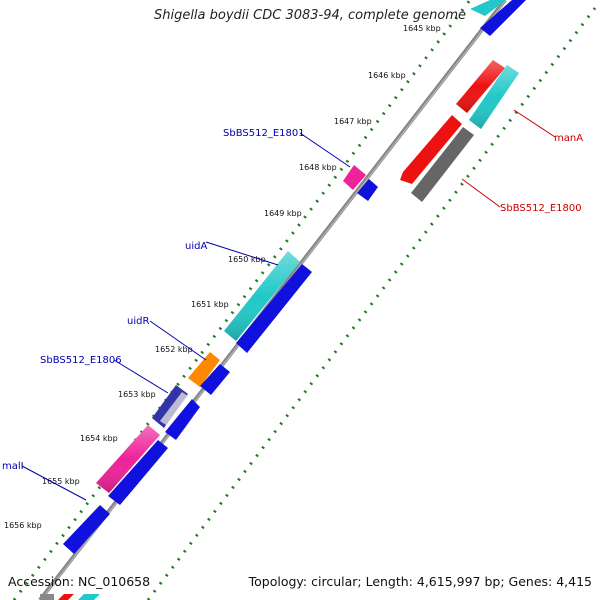 The image size is (600, 600). What do you see at coordinates (196, 246) in the screenshot?
I see `label-uidA: uidA` at bounding box center [196, 246].